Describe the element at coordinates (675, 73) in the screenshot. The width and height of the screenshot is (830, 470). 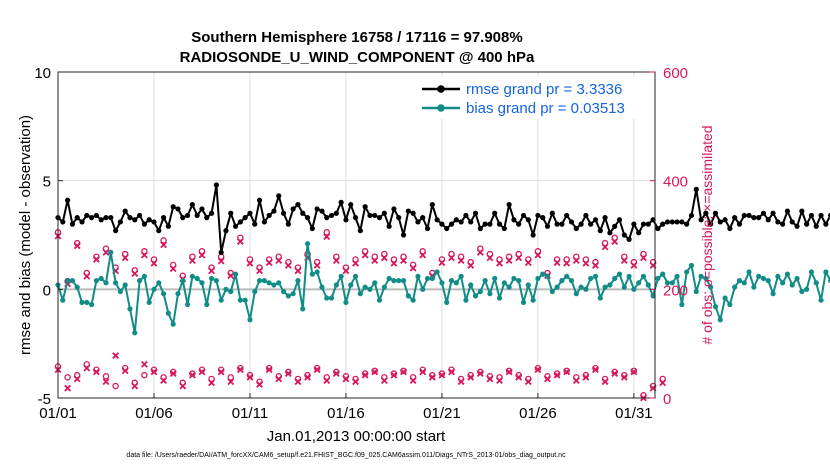
I see `y2-tick-label: 600` at that location.